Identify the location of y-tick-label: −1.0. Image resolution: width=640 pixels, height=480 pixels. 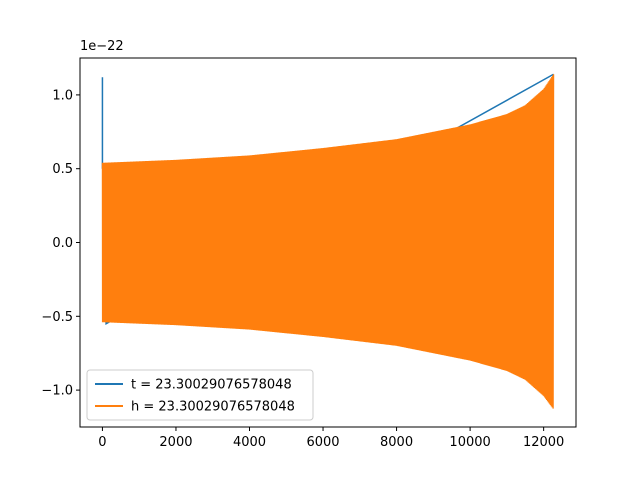
(57, 391).